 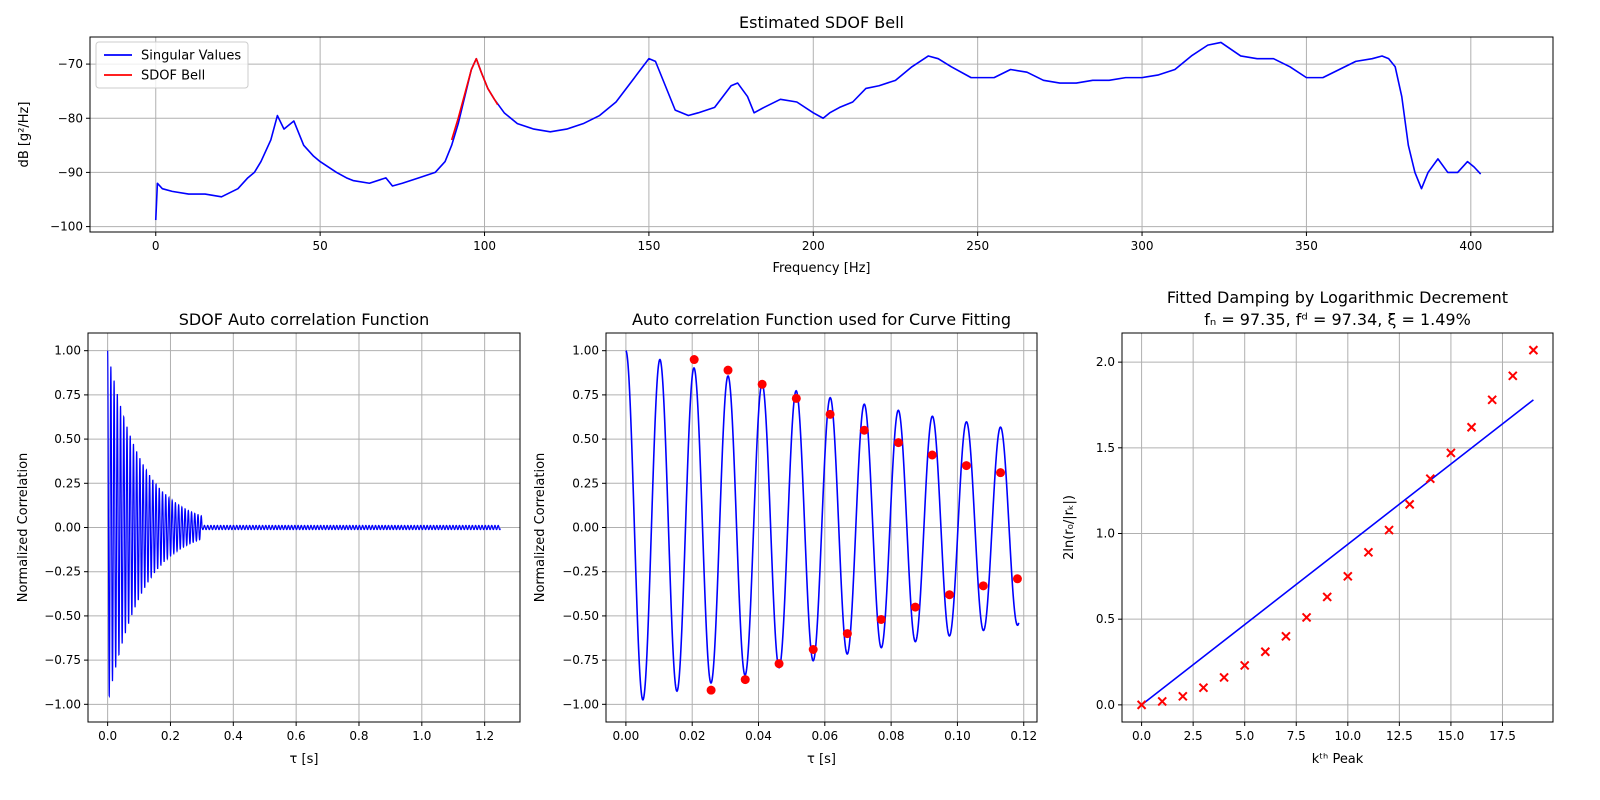 What do you see at coordinates (1105, 705) in the screenshot?
I see `y-tick-label: 0.0` at bounding box center [1105, 705].